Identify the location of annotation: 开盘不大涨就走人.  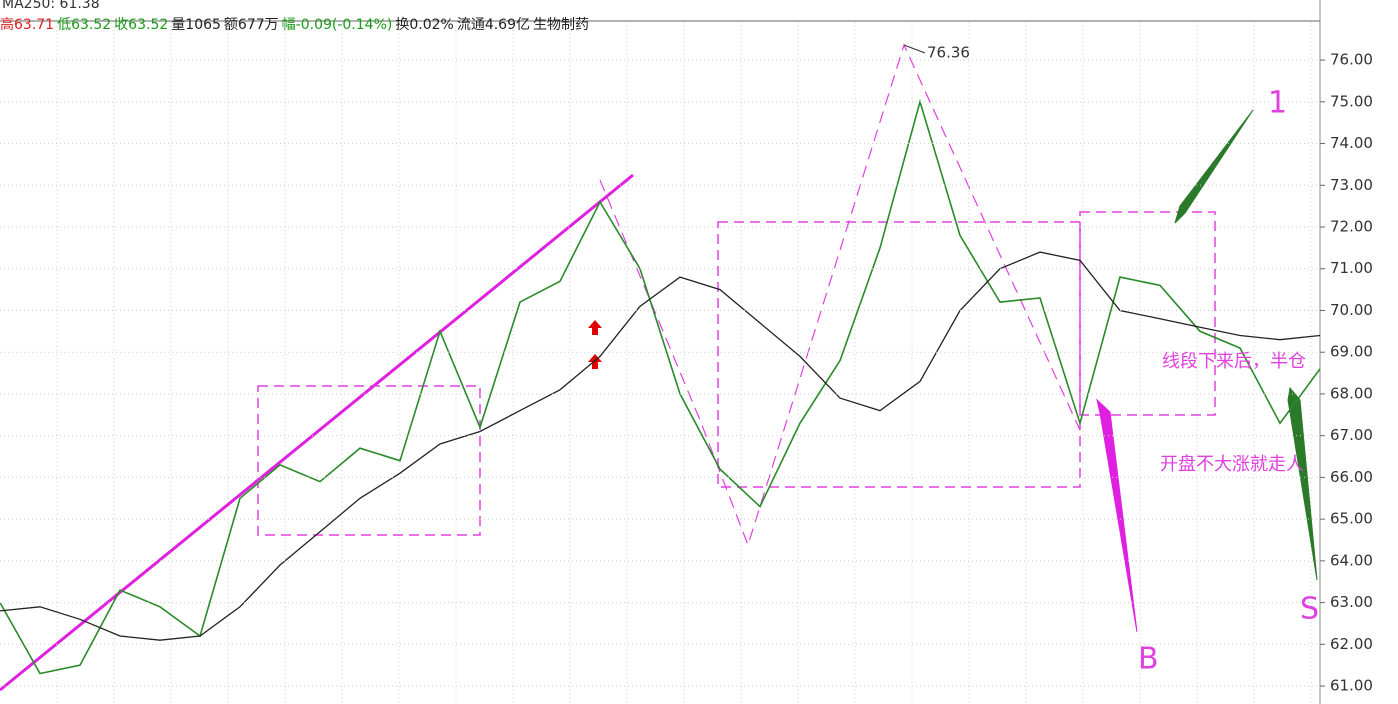
(1232, 464).